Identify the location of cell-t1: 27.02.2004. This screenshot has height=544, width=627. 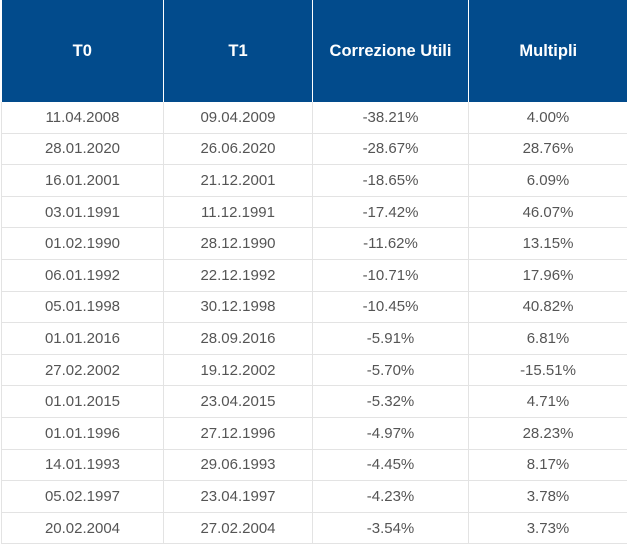
(238, 528).